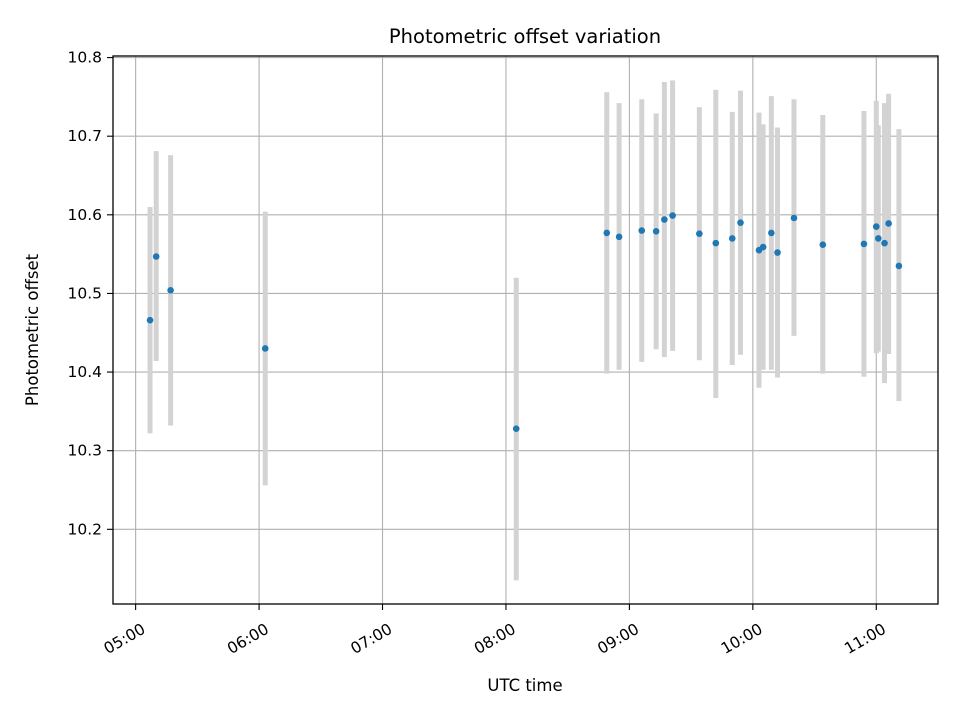  I want to click on y-axis: 10.2 10.3 10.4 10.5 10.6 10.7 10.8, so click(90, 293).